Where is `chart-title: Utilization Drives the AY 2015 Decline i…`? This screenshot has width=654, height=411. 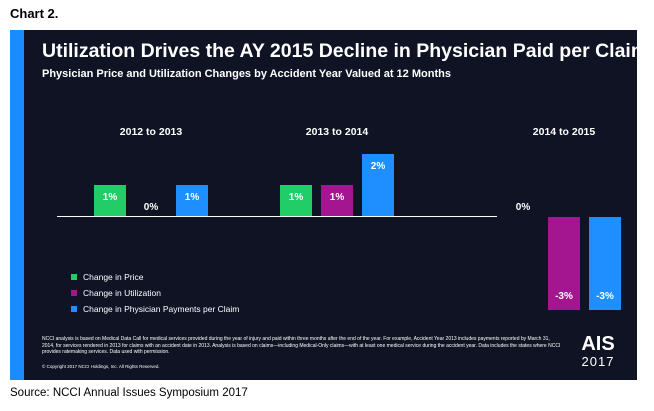 chart-title: Utilization Drives the AY 2015 Decline i… is located at coordinates (345, 51).